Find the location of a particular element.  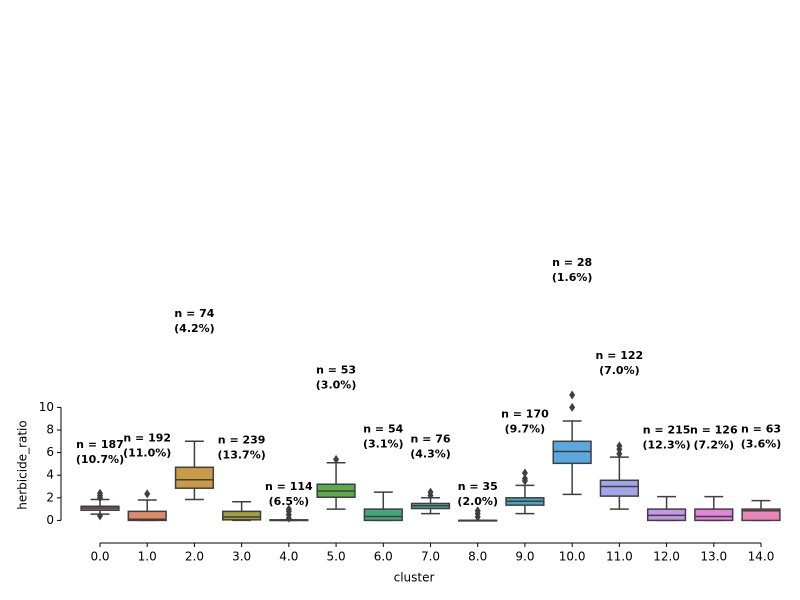

annotation: (4.2%) is located at coordinates (194, 328).